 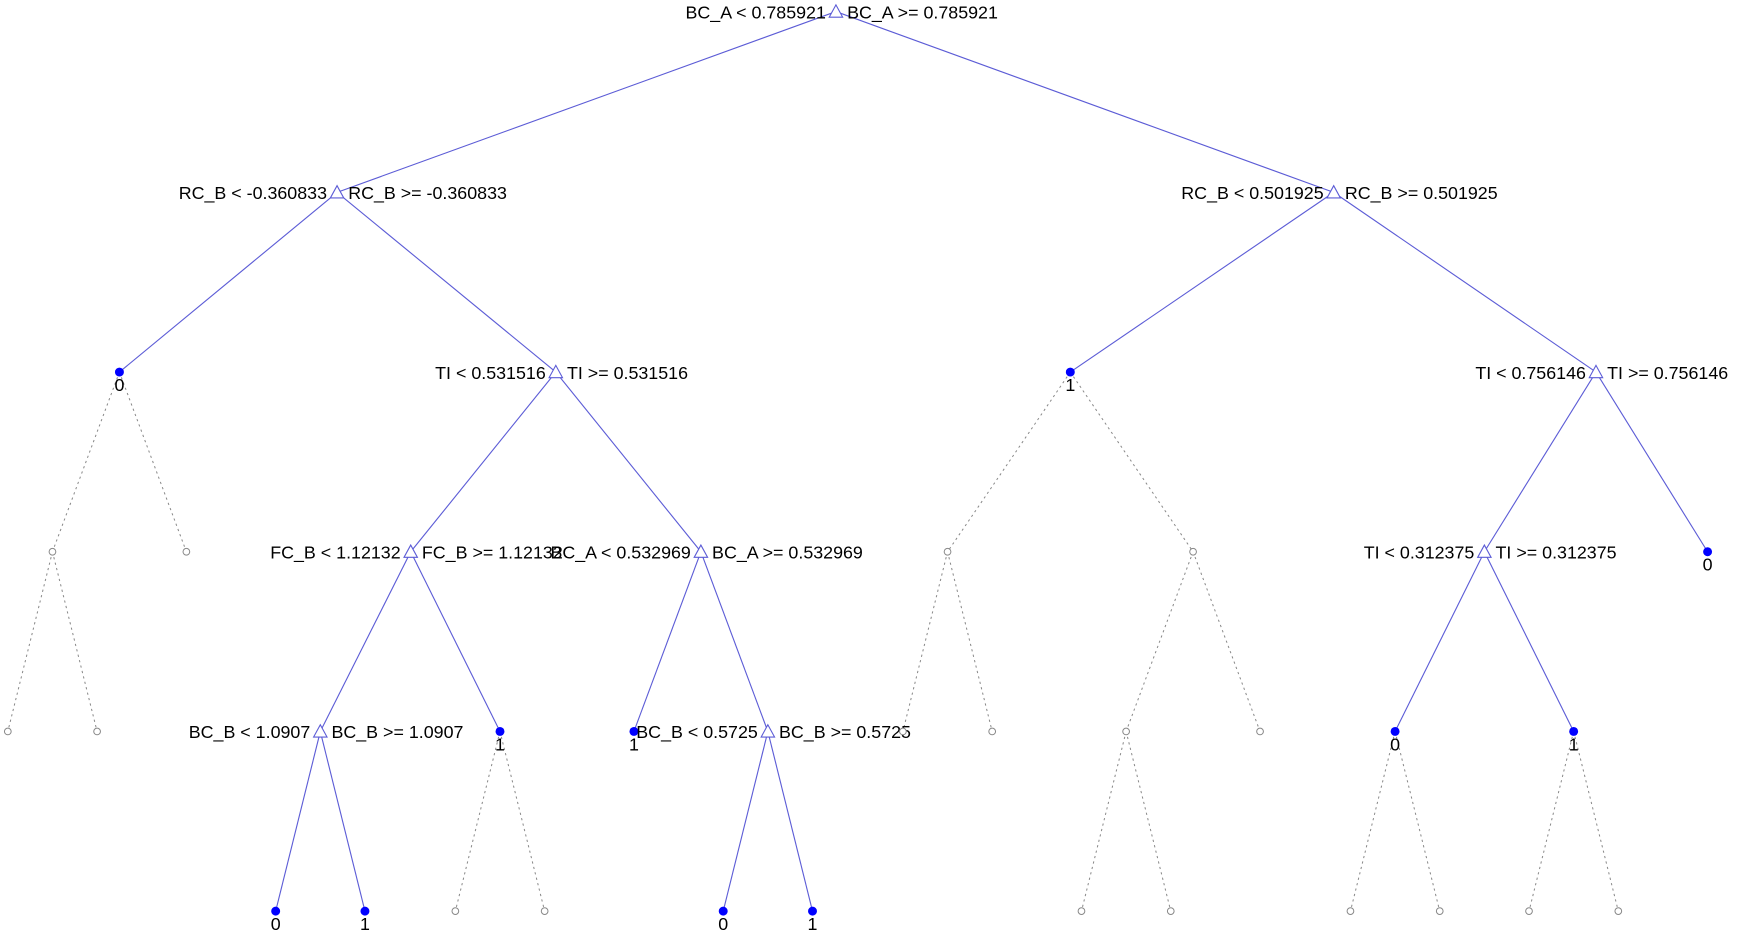 I want to click on split-rule-right: BC_A >= 0.532969, so click(x=787, y=552).